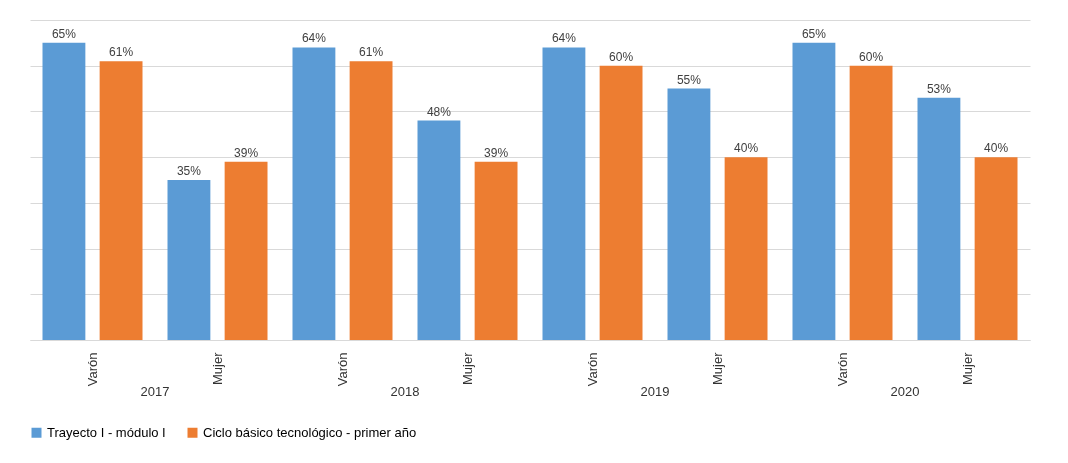  Describe the element at coordinates (439, 111) in the screenshot. I see `data-label: 48%` at that location.